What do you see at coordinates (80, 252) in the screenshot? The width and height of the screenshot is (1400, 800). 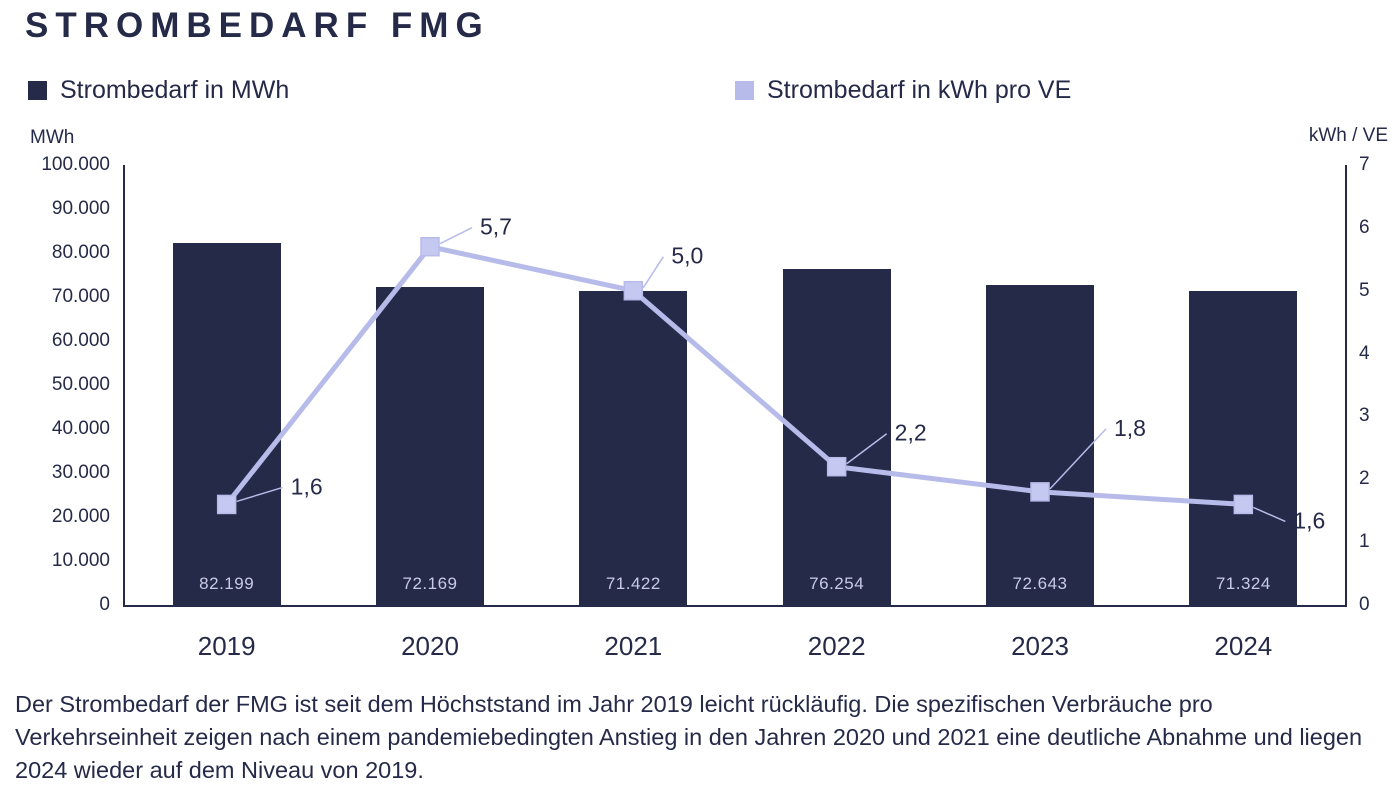 I see `left-axis-tick-label: 80.000` at bounding box center [80, 252].